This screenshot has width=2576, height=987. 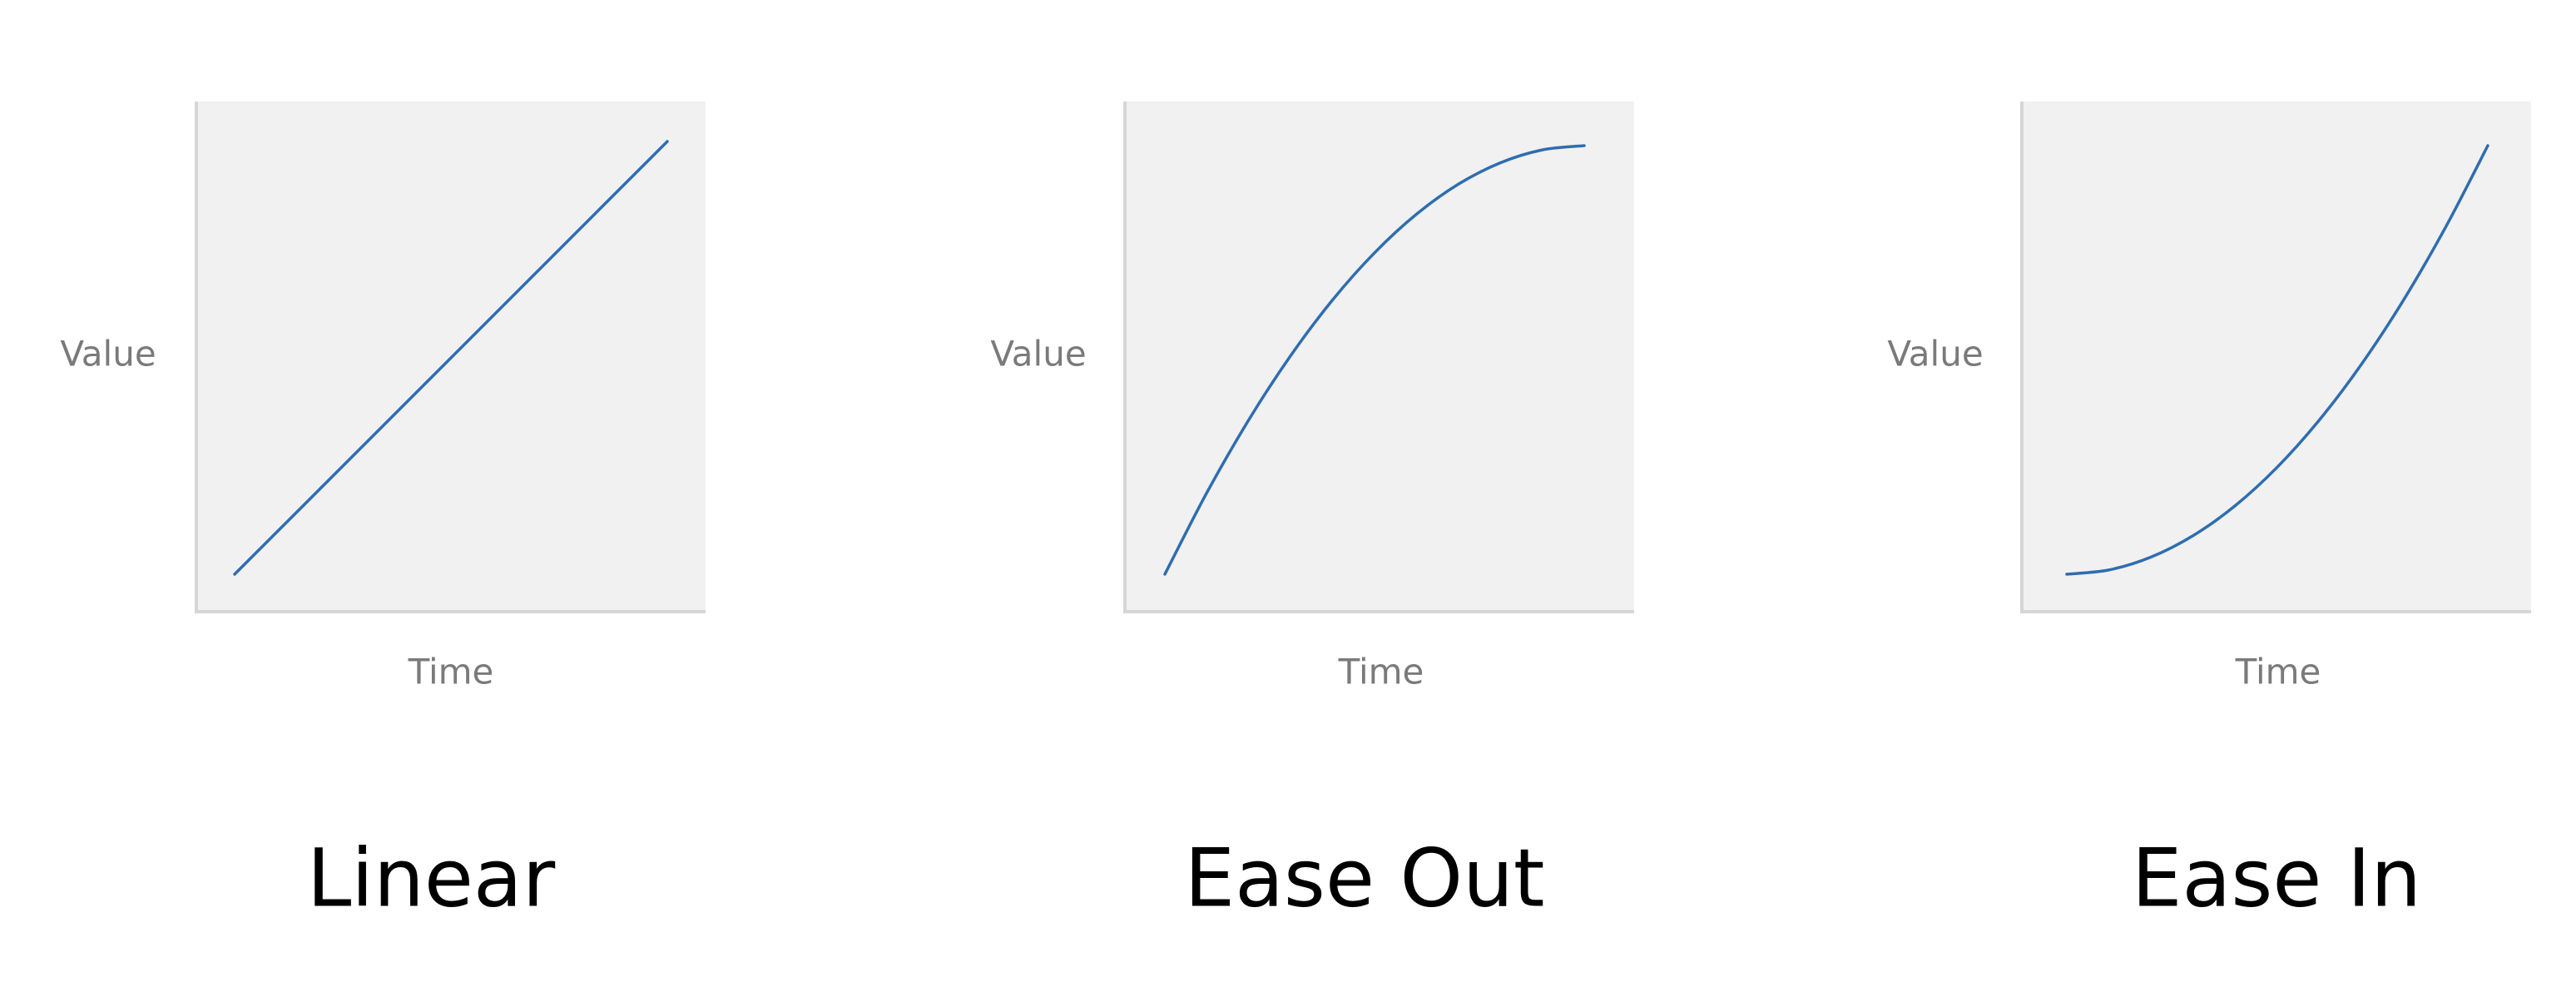 I want to click on chart-title: Ease In, so click(x=2276, y=878).